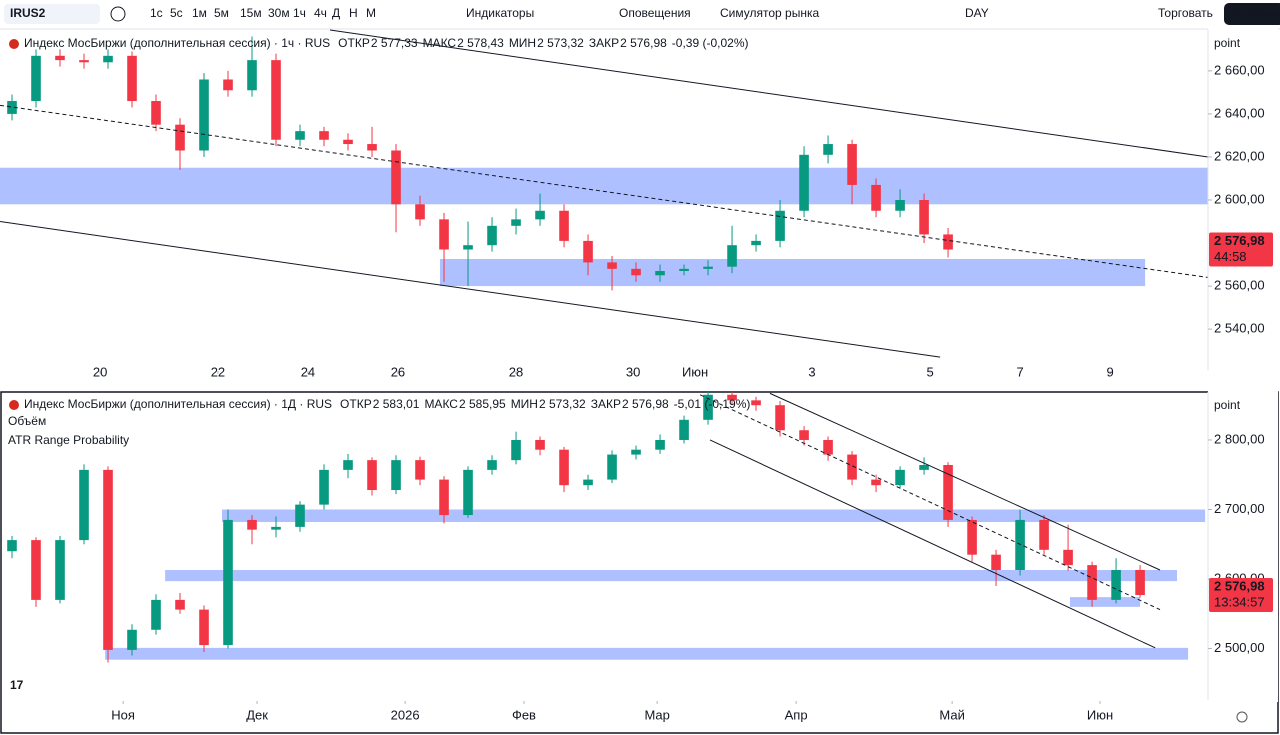 This screenshot has height=735, width=1280. Describe the element at coordinates (221, 13) in the screenshot. I see `timeframe: 5м` at that location.